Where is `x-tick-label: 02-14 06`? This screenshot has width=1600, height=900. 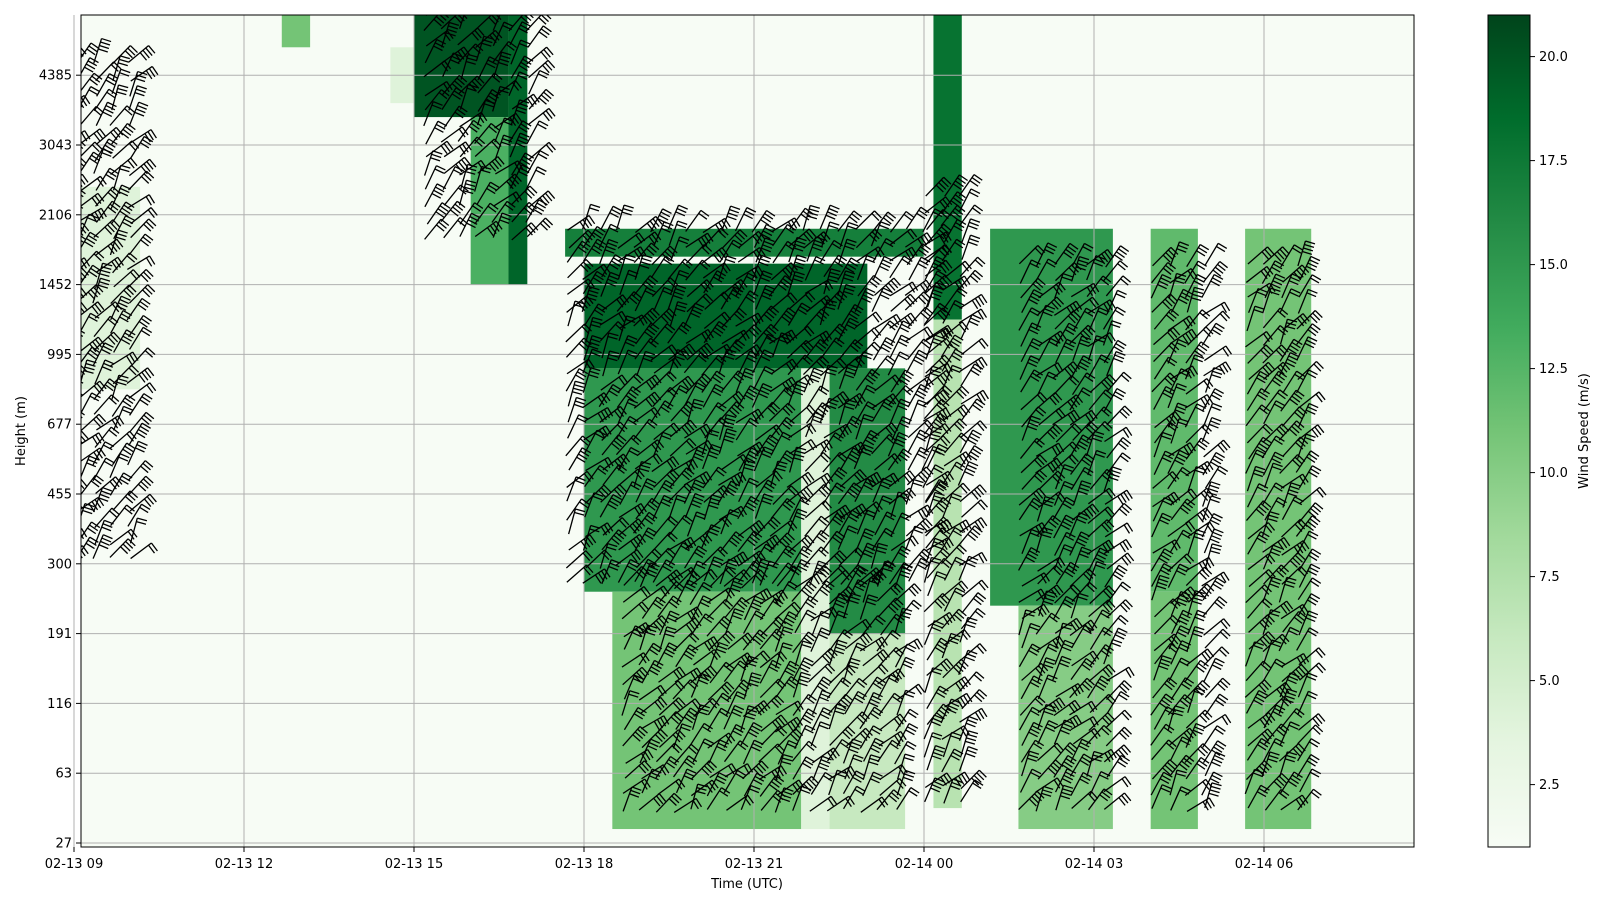
x-tick-label: 02-14 06 is located at coordinates (1264, 864).